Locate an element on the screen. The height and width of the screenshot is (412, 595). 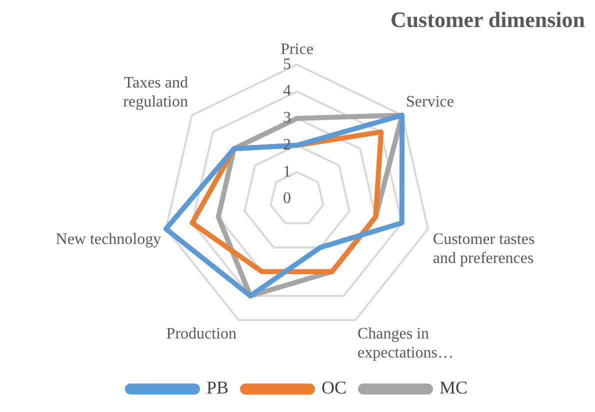
spoke-label: Service is located at coordinates (430, 102).